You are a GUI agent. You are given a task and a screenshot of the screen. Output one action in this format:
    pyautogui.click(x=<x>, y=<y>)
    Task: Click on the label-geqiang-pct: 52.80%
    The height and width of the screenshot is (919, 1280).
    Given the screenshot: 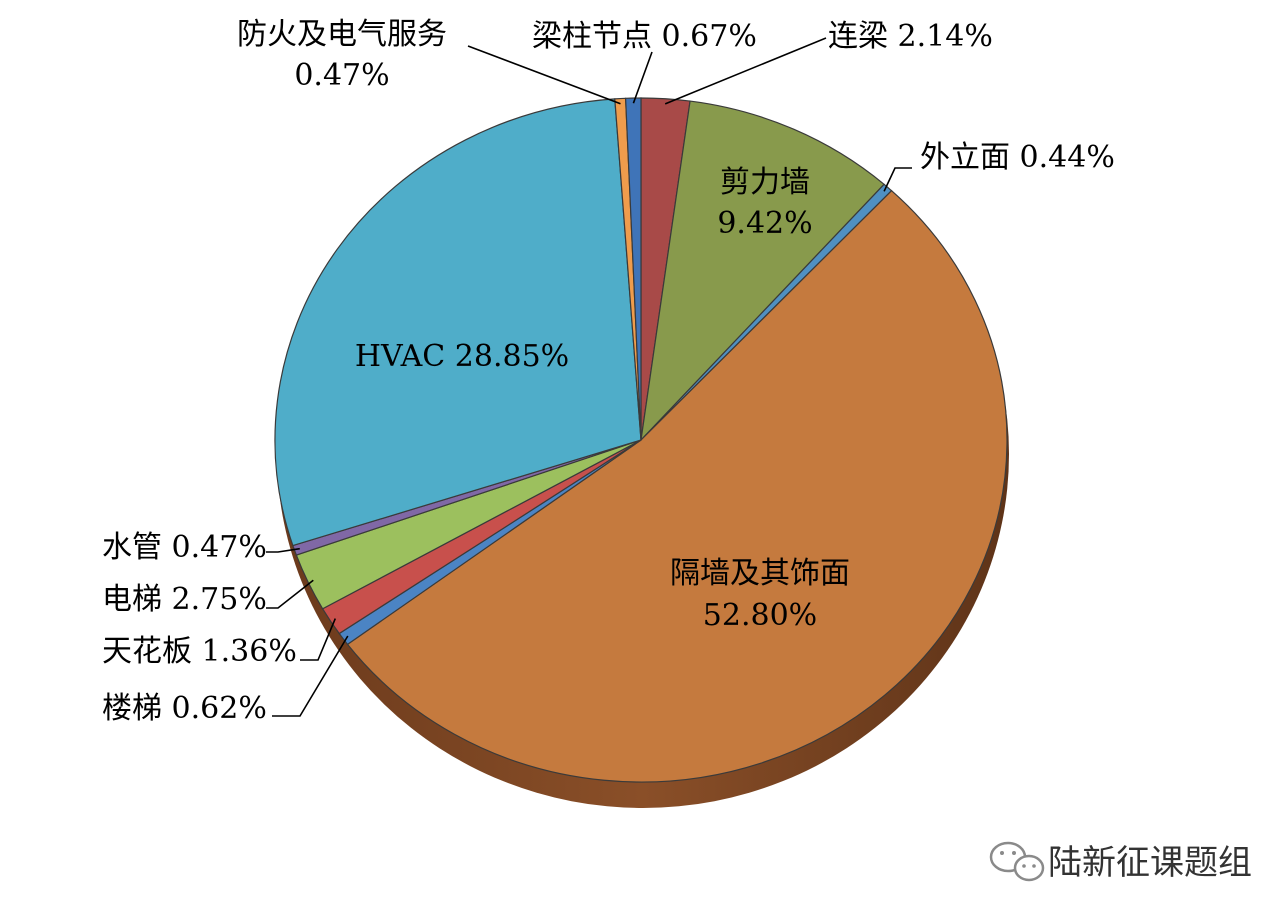 What is the action you would take?
    pyautogui.click(x=760, y=615)
    